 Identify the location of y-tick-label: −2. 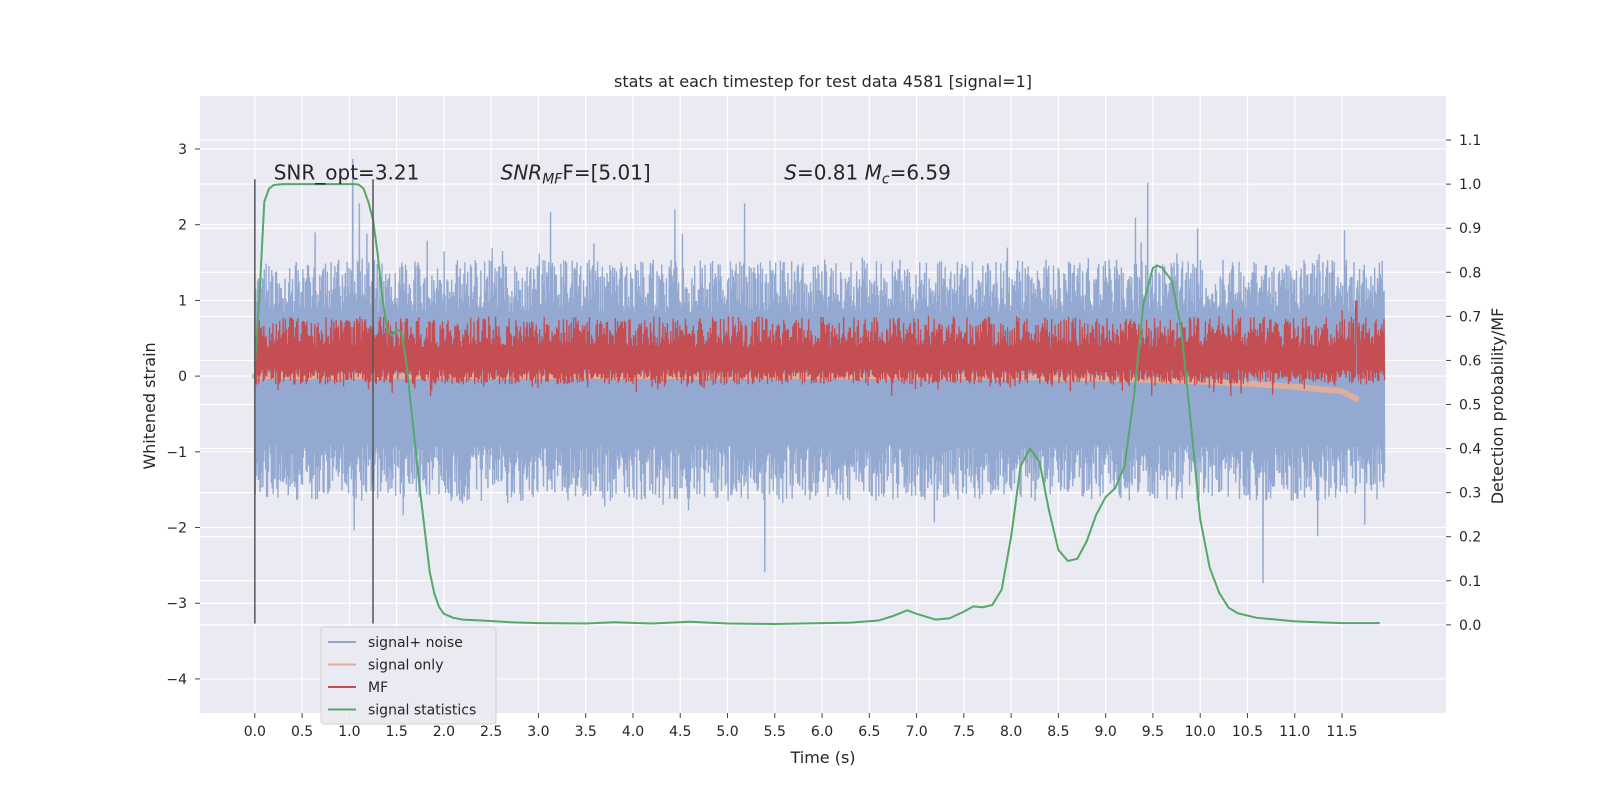
(176, 529).